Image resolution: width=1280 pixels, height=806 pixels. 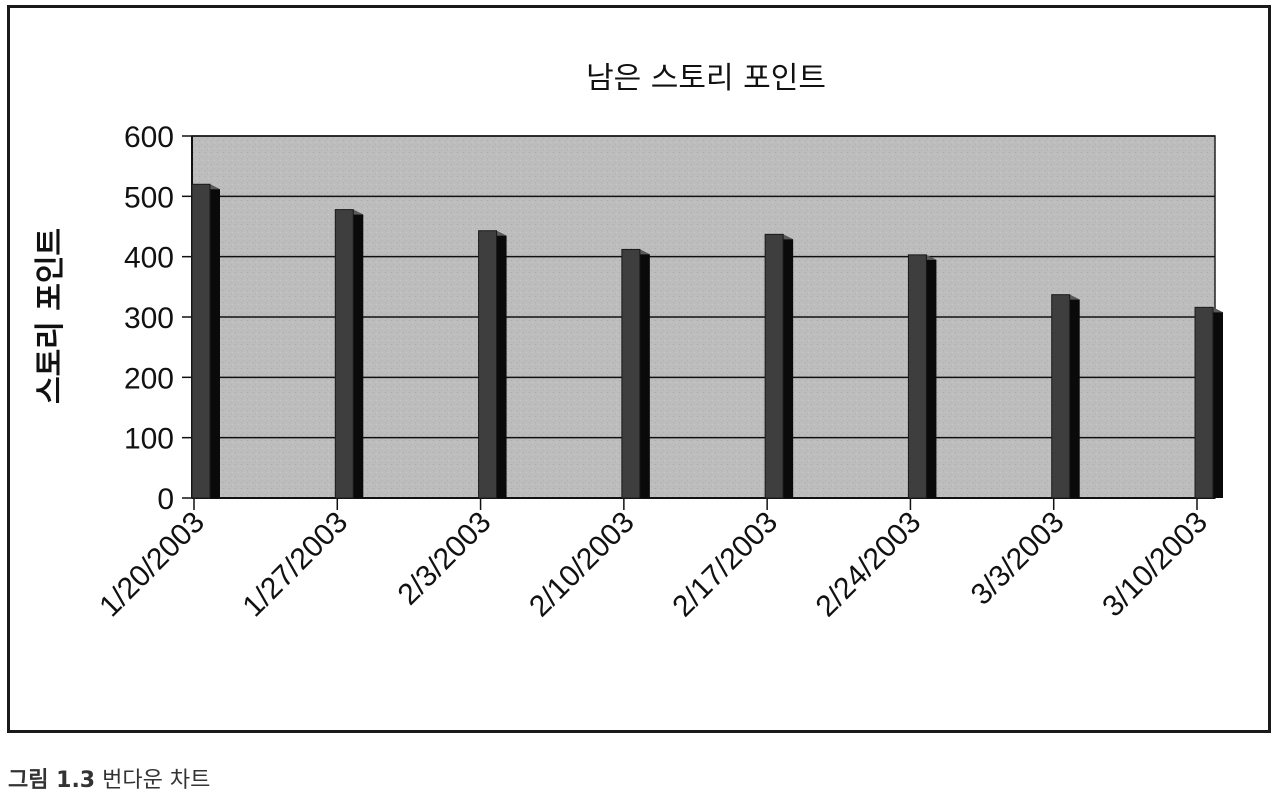 What do you see at coordinates (1018, 559) in the screenshot?
I see `x-tick-label: 3/3/2003` at bounding box center [1018, 559].